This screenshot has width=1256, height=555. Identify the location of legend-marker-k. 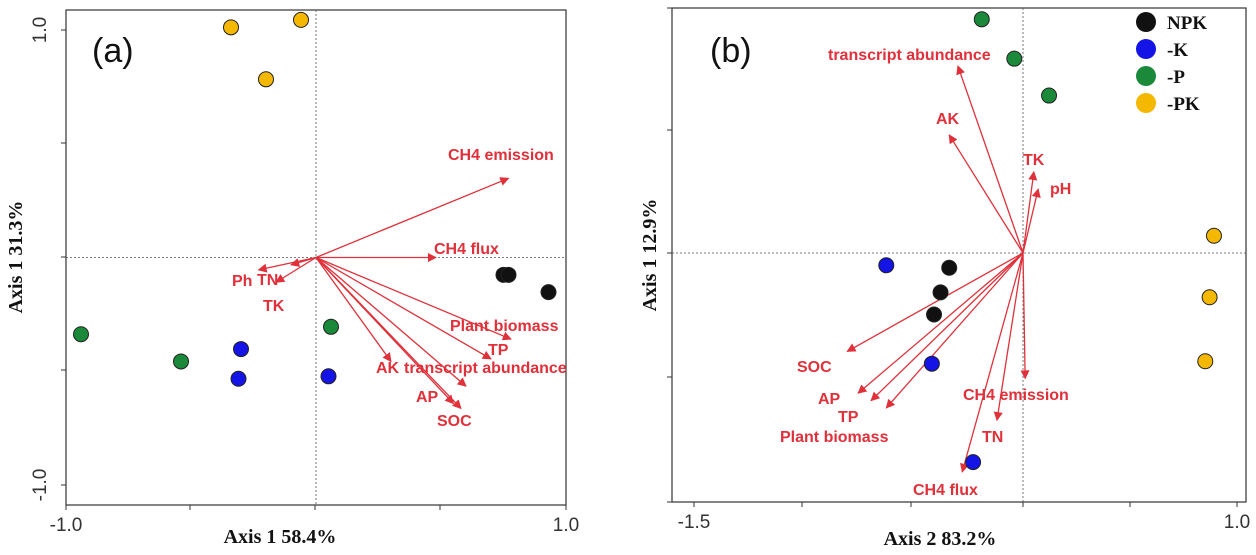
(1146, 49).